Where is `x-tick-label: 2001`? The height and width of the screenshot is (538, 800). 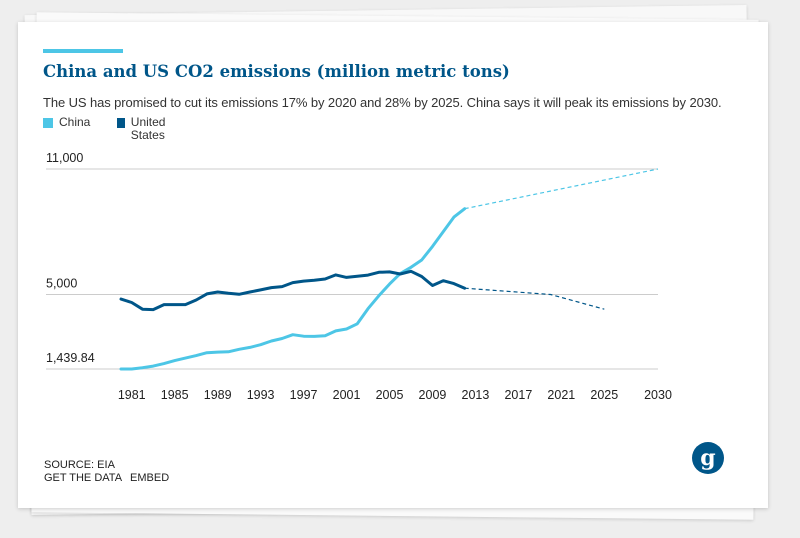 x-tick-label: 2001 is located at coordinates (347, 395).